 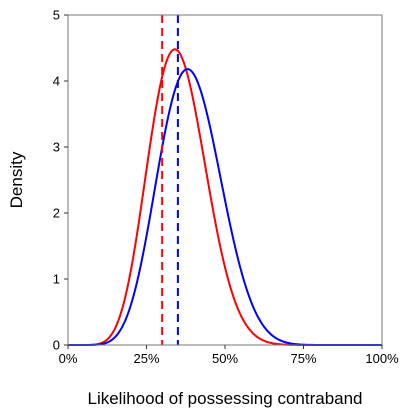 What do you see at coordinates (16, 179) in the screenshot?
I see `y-axis-label: Density` at bounding box center [16, 179].